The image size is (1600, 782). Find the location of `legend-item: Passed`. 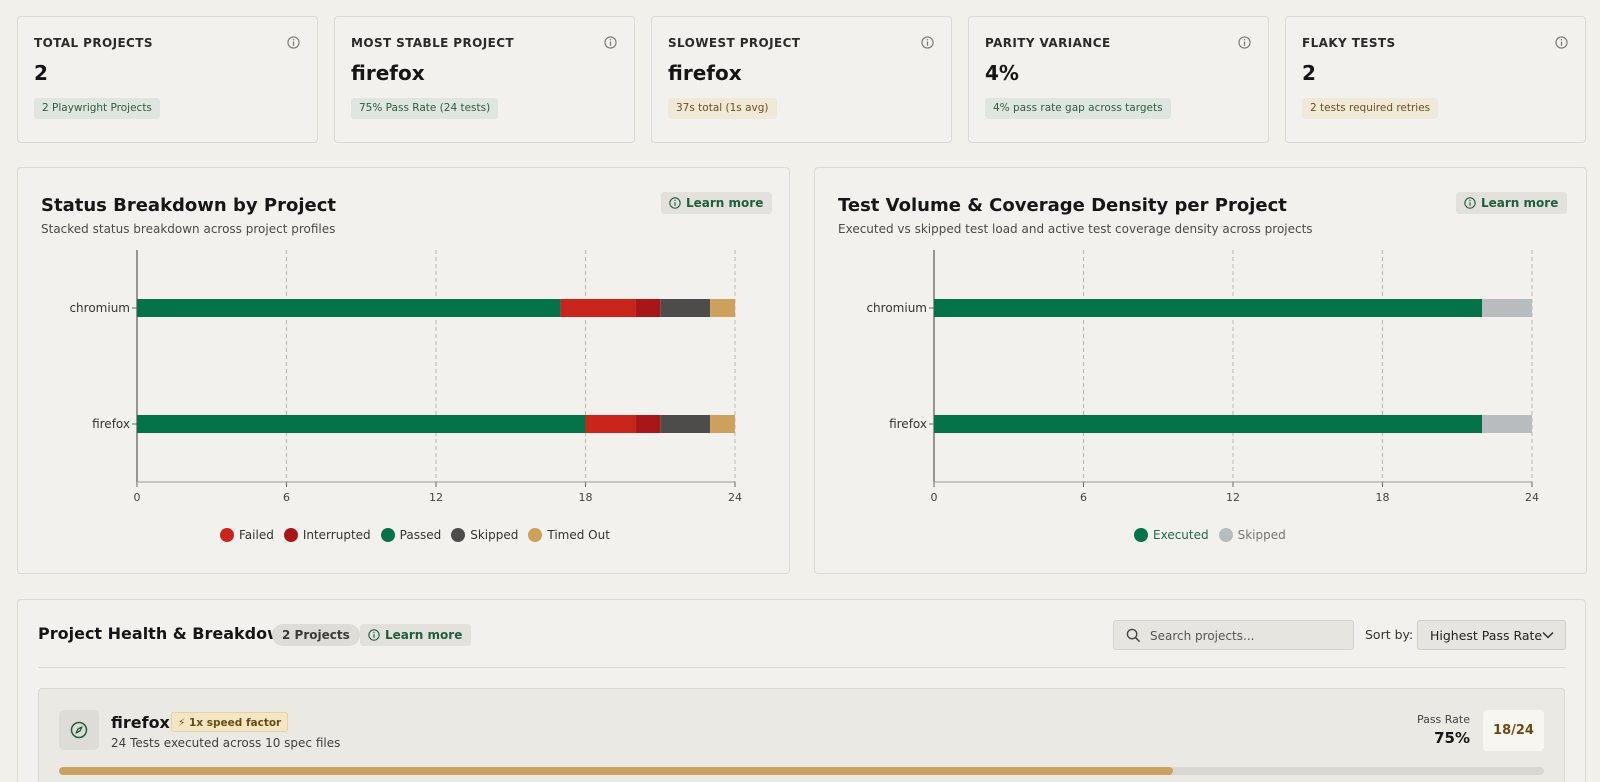

legend-item: Passed is located at coordinates (411, 535).